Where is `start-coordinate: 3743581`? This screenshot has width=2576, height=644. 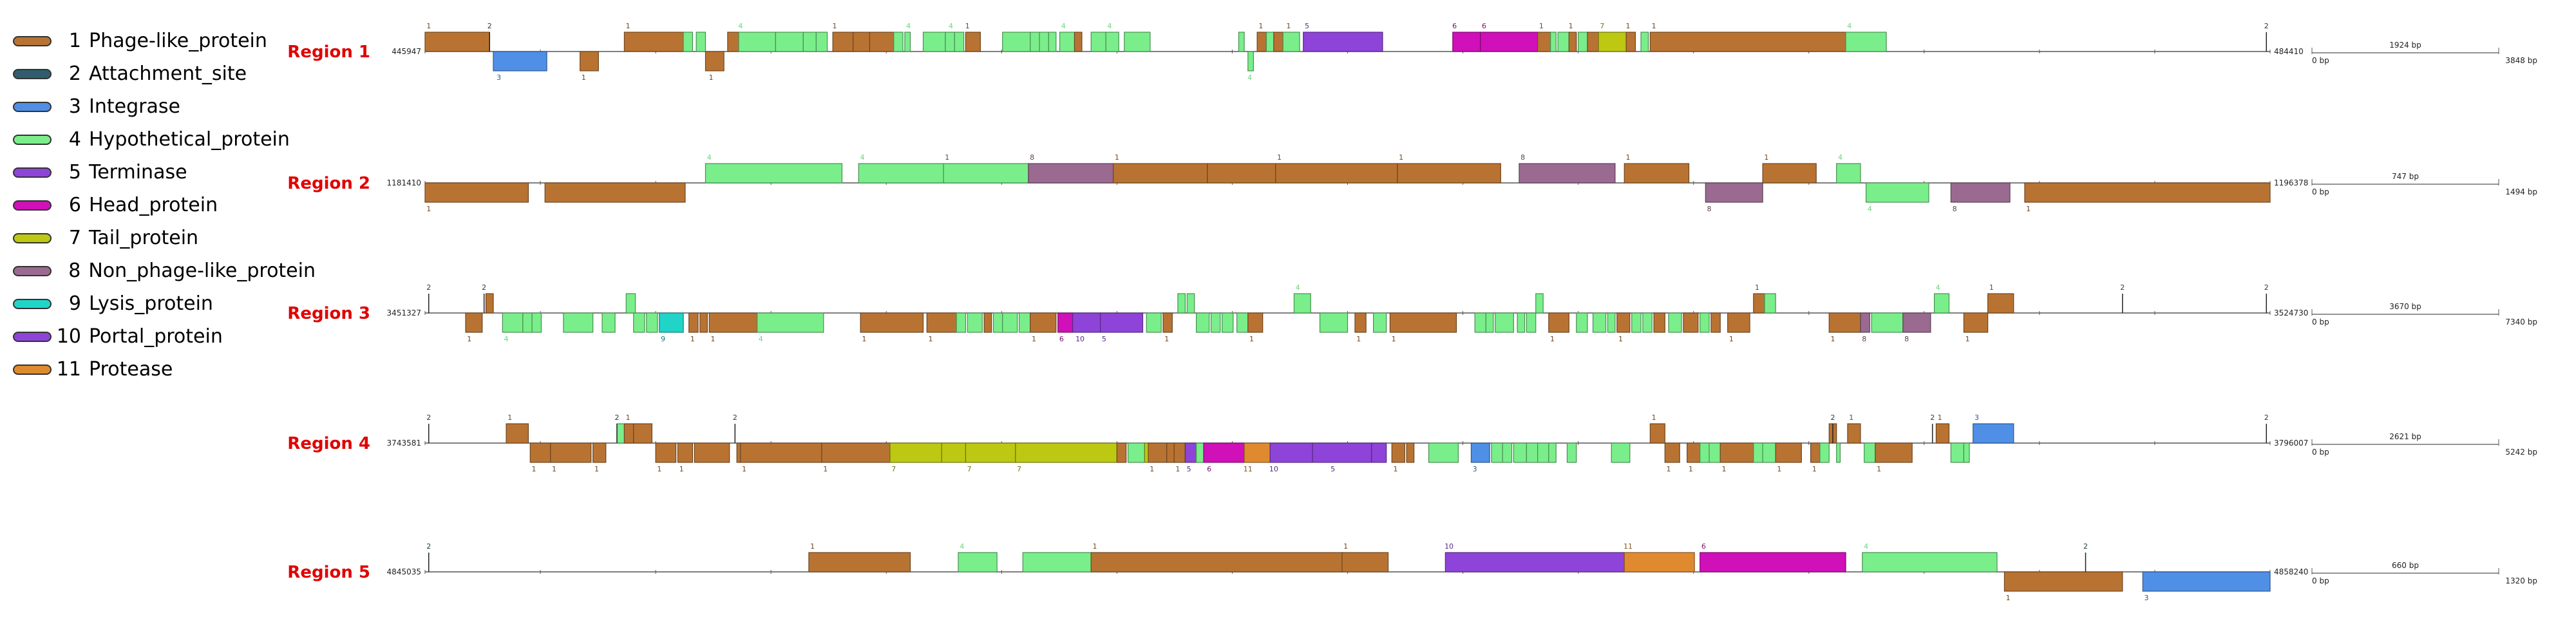 start-coordinate: 3743581 is located at coordinates (404, 444).